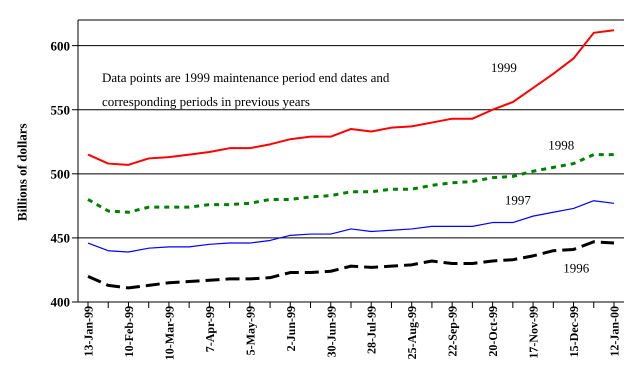 The image size is (640, 392). Describe the element at coordinates (576, 268) in the screenshot. I see `series-label: 1996` at that location.